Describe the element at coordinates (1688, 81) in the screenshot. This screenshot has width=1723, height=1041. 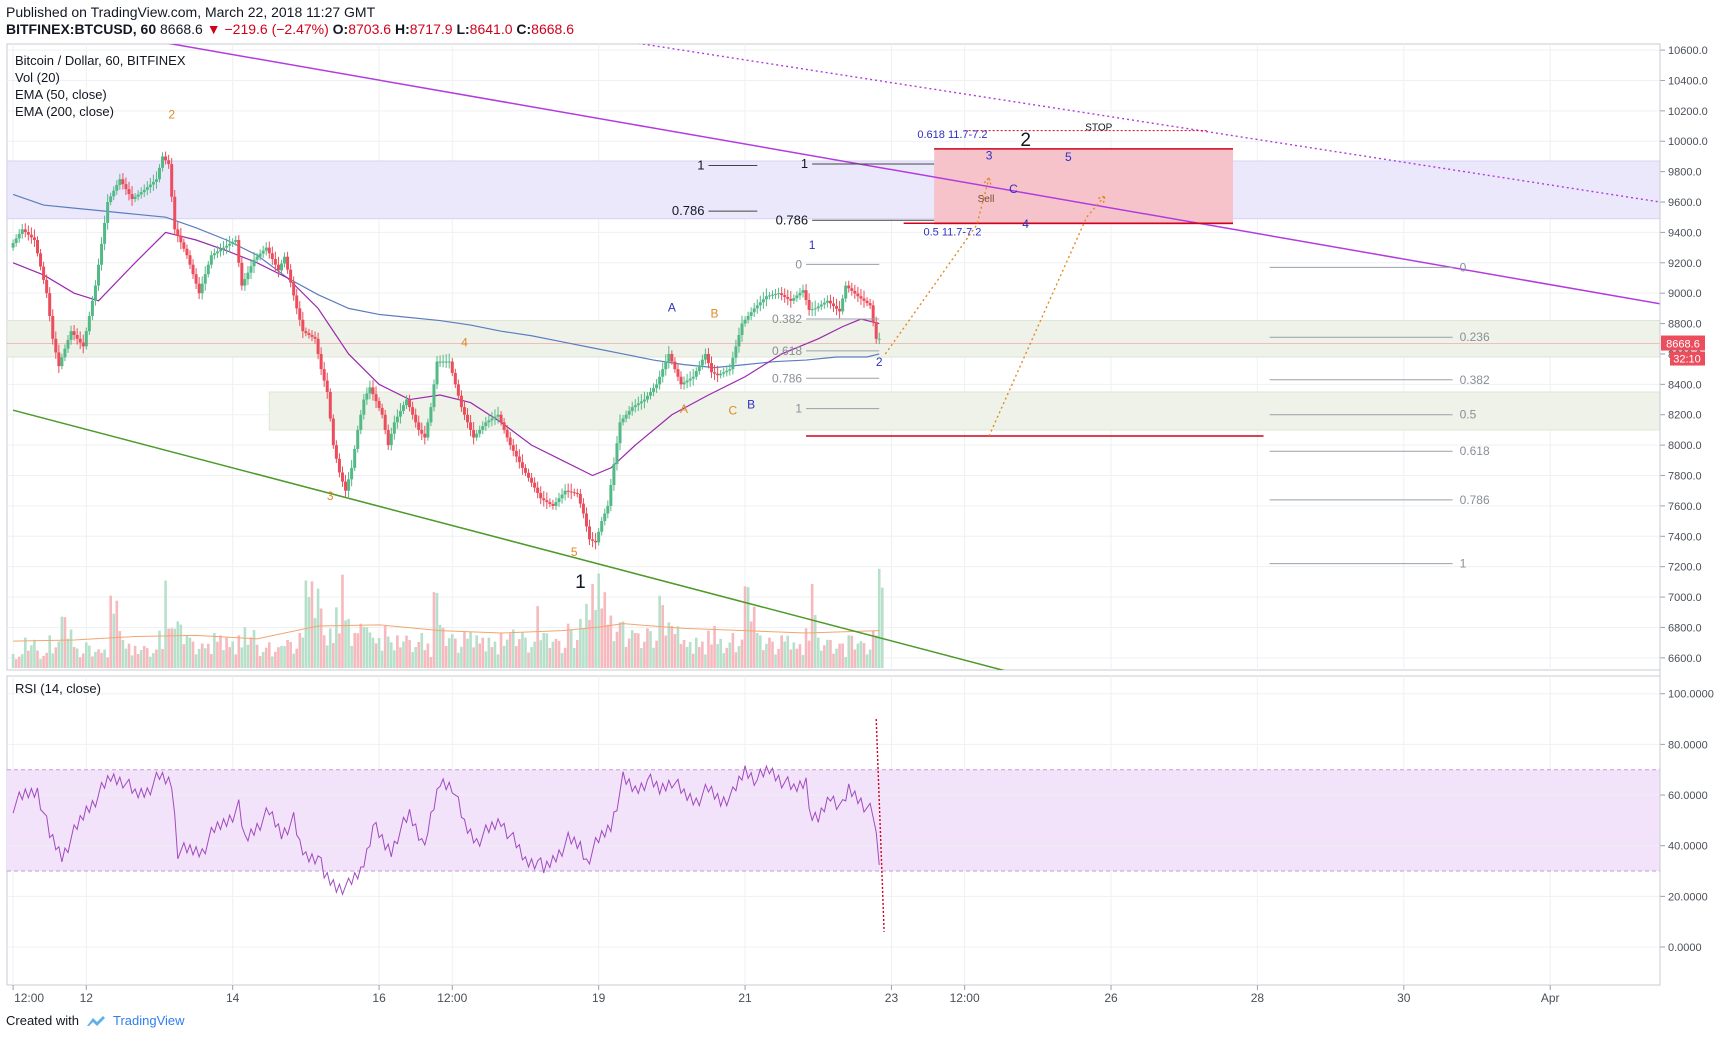
I see `price-tick-label: 10400.0` at that location.